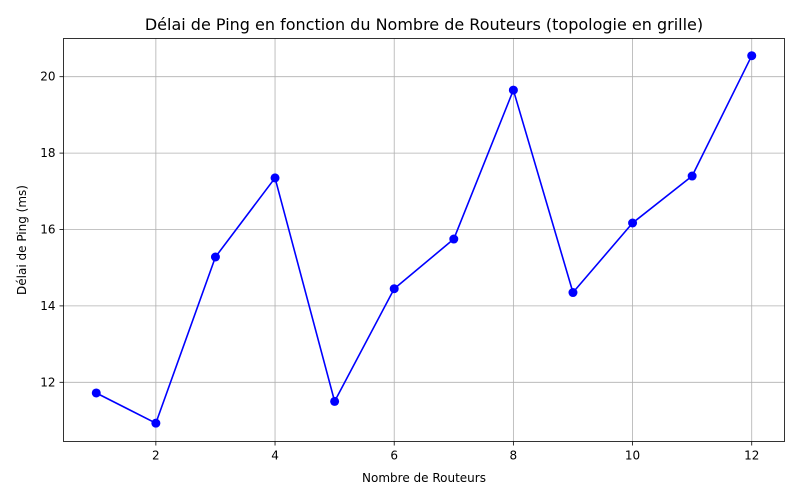  What do you see at coordinates (156, 456) in the screenshot?
I see `x-tick-label: 2` at bounding box center [156, 456].